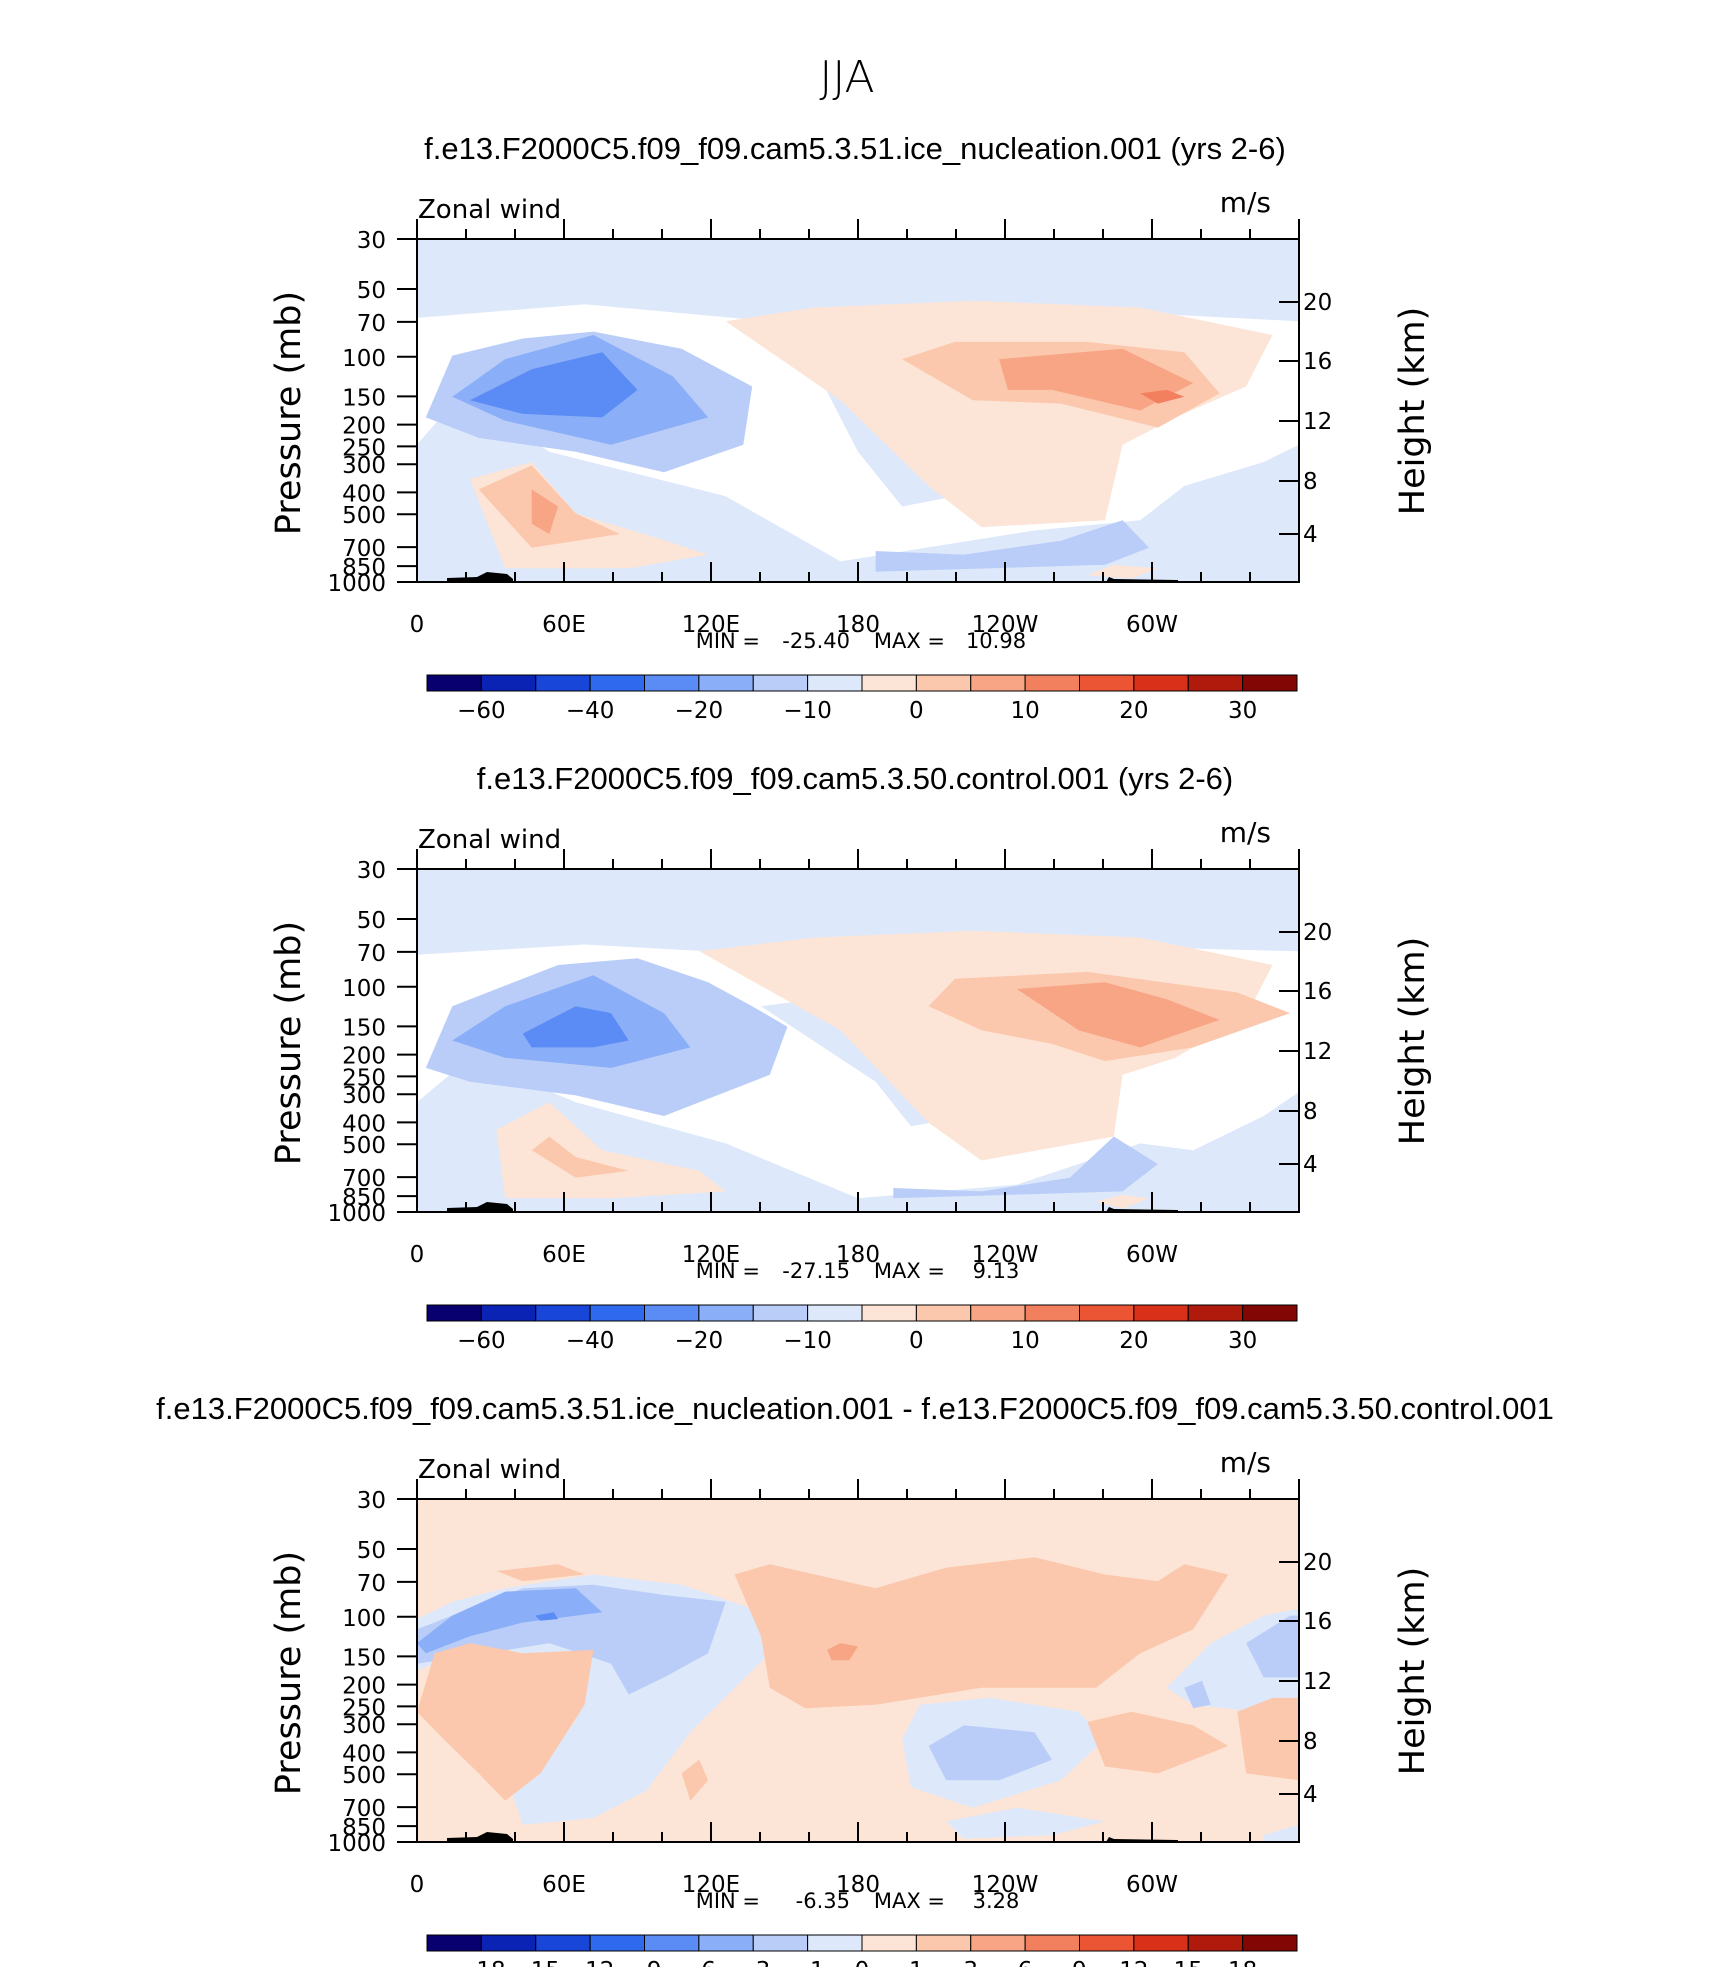 The height and width of the screenshot is (1972, 1710). I want to click on colorbar-label: −10, so click(807, 711).